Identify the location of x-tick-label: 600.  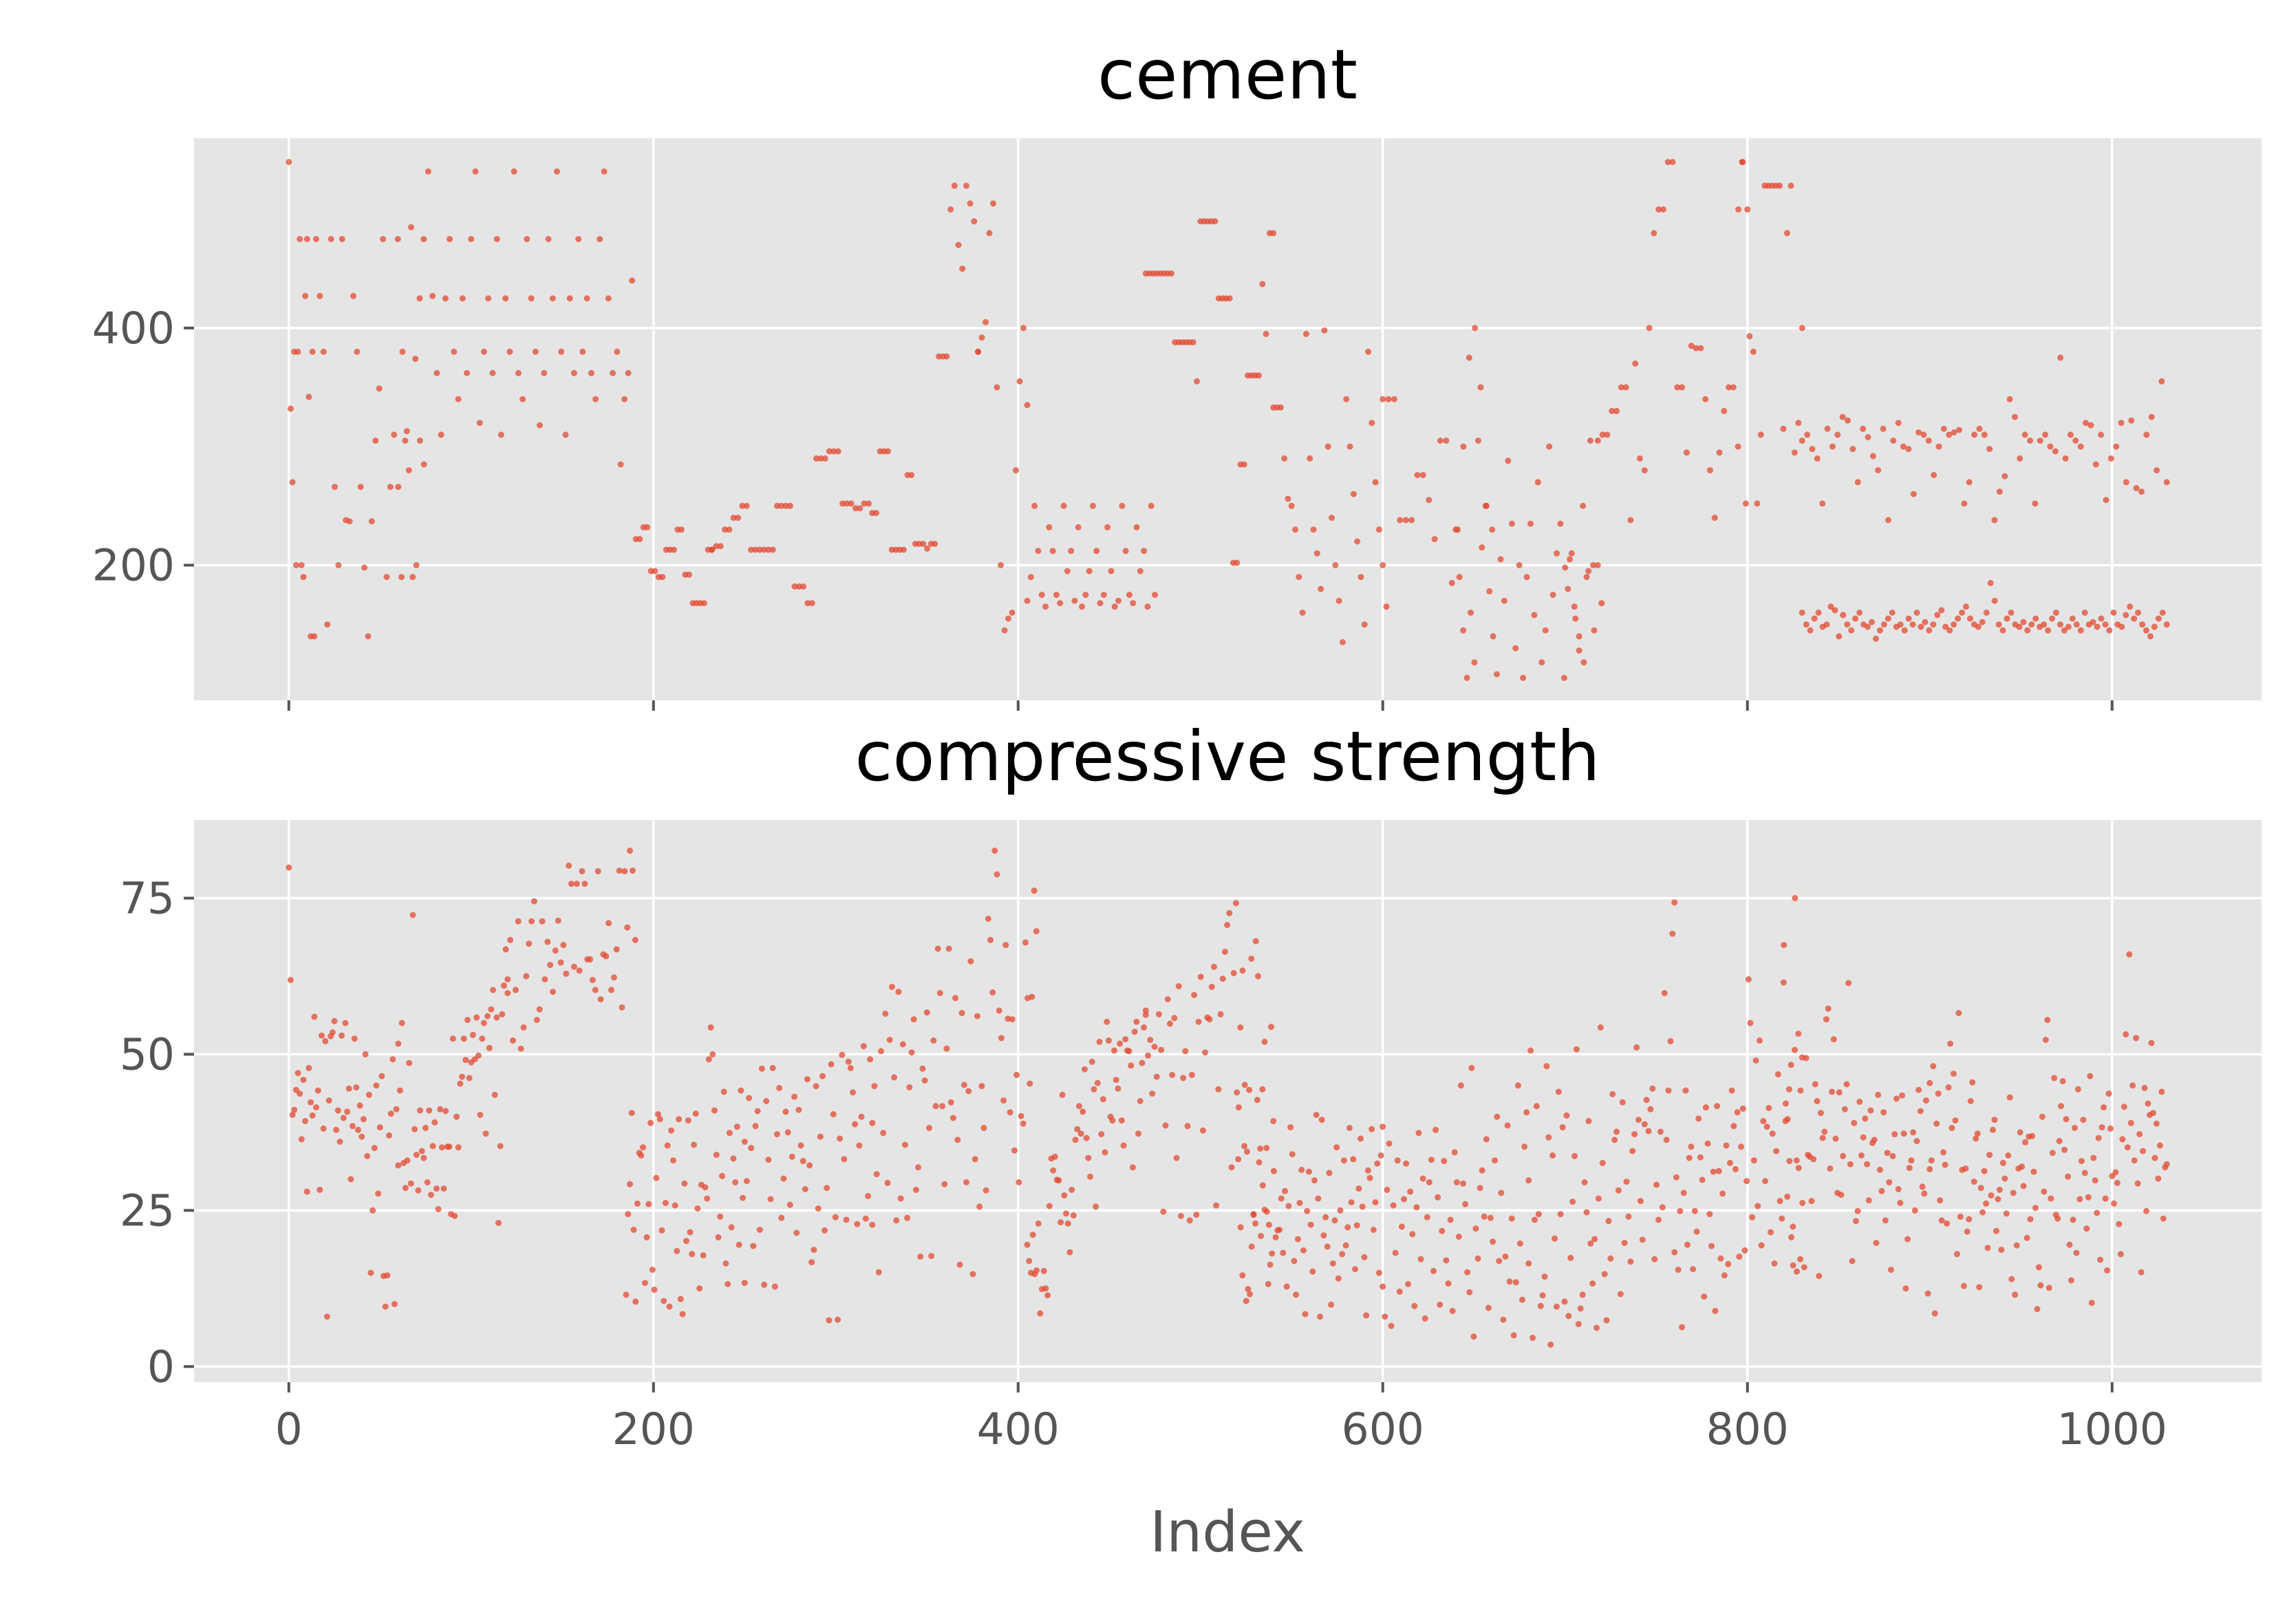
(1383, 1429).